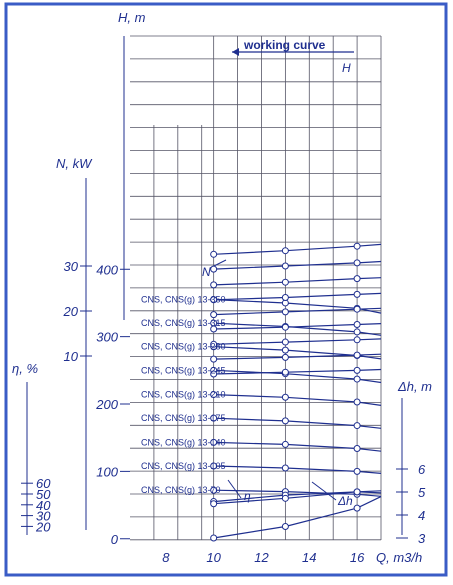 Image resolution: width=453 pixels, height=585 pixels. What do you see at coordinates (107, 269) in the screenshot?
I see `head-tick-label: 400` at bounding box center [107, 269].